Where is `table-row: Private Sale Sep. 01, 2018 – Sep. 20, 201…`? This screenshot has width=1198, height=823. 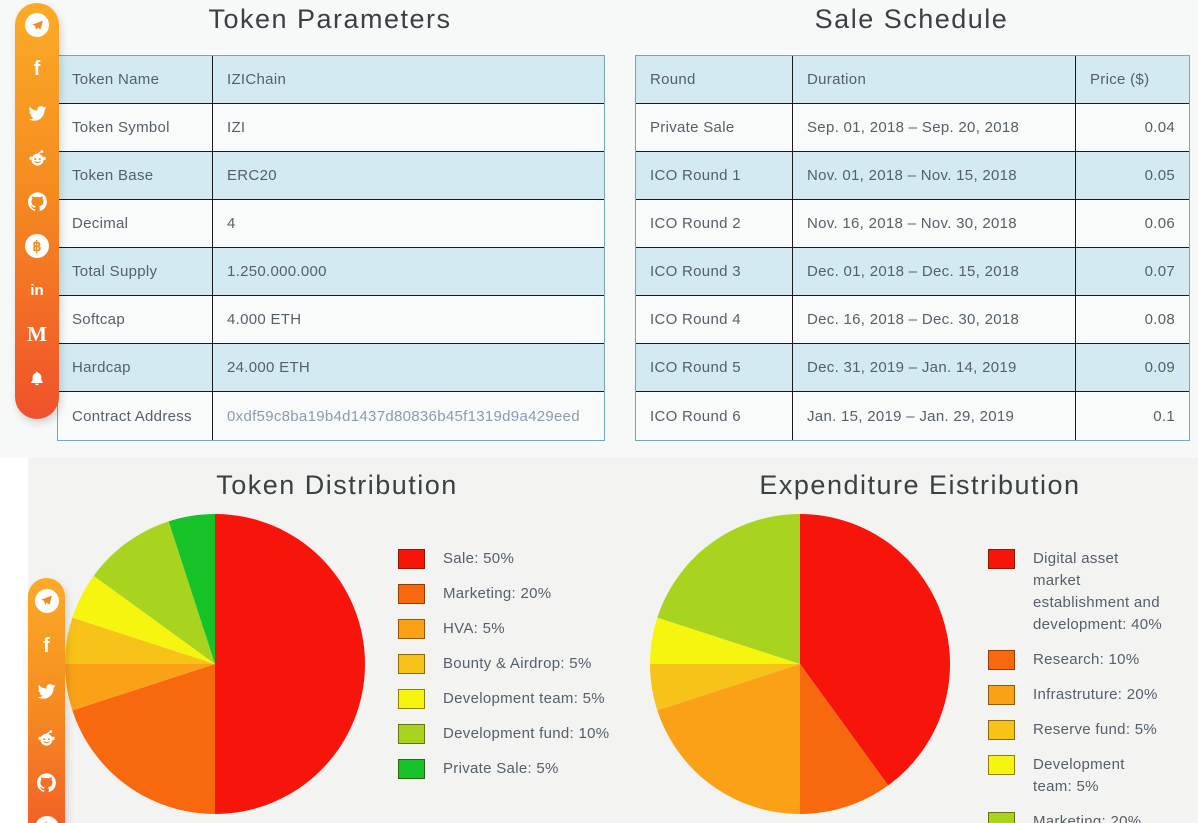
table-row: Private Sale Sep. 01, 2018 – Sep. 20, 201… is located at coordinates (912, 128).